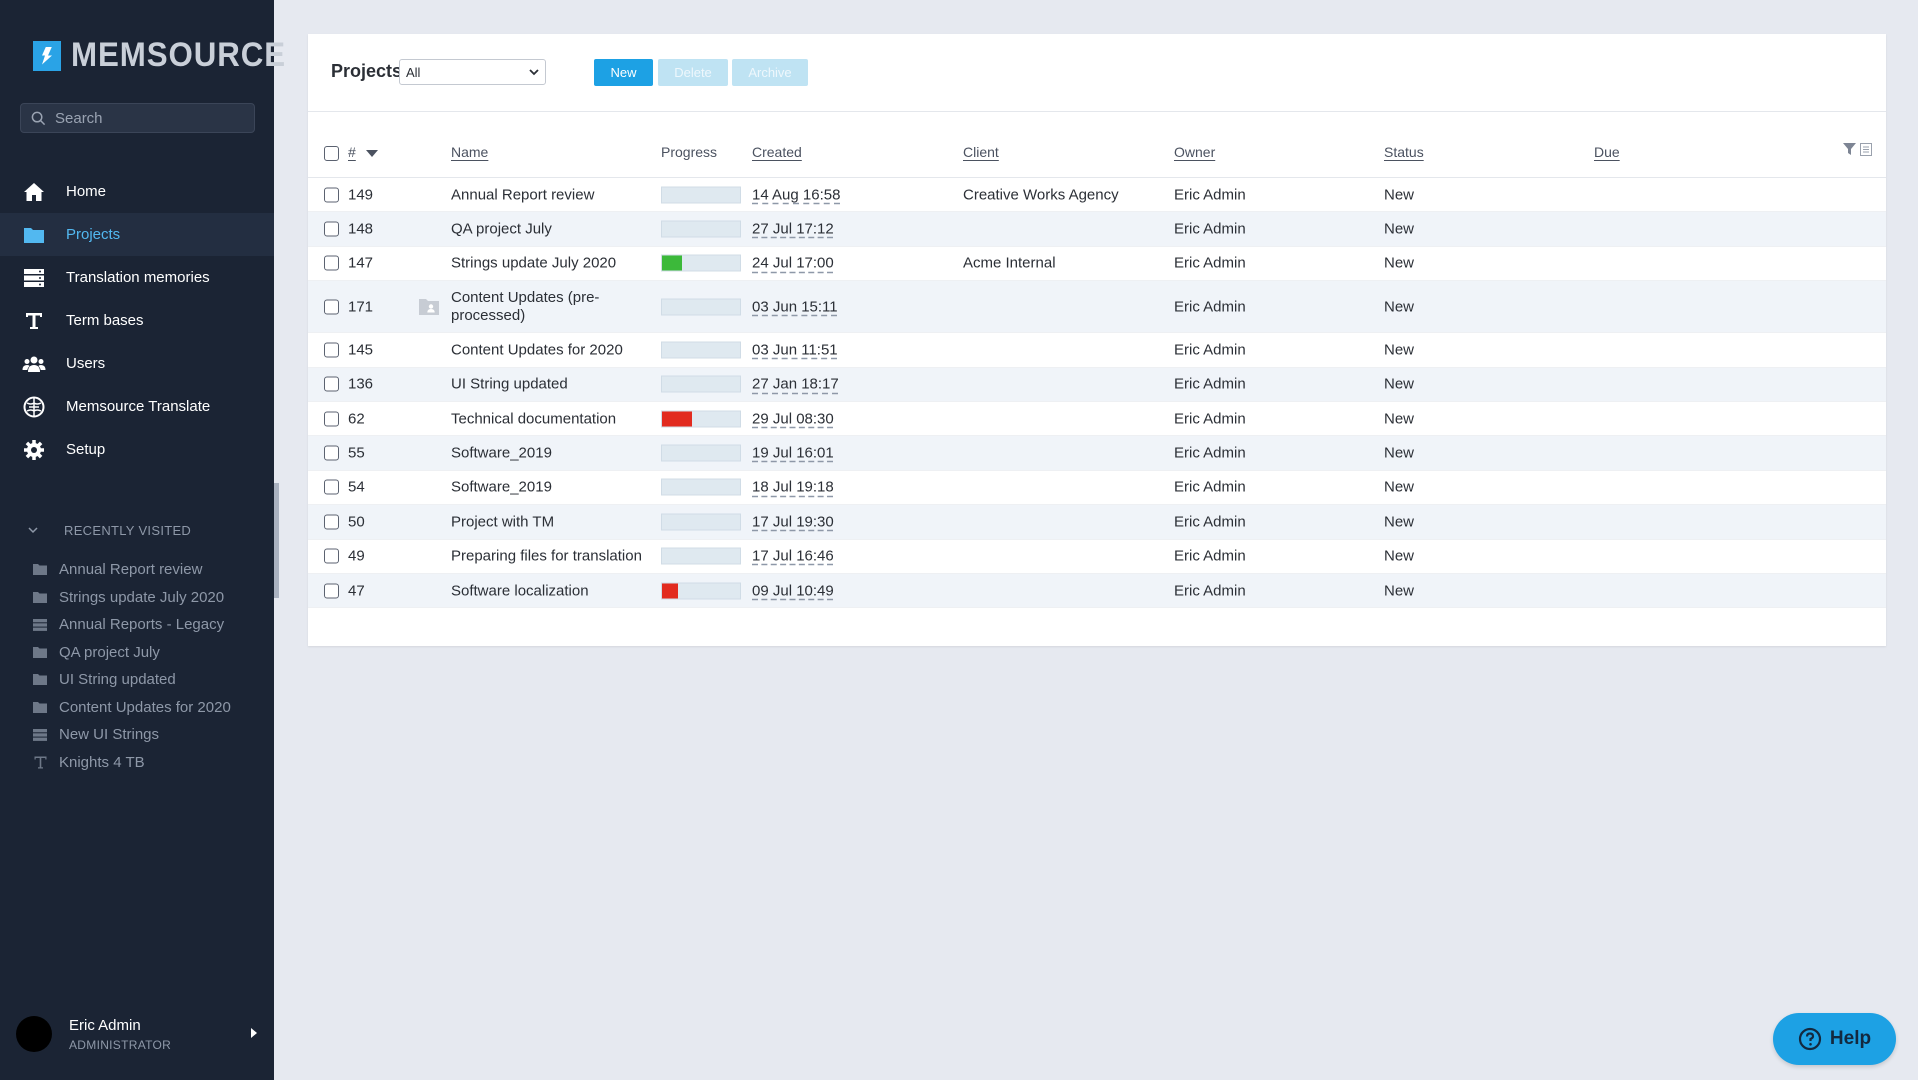  Describe the element at coordinates (331, 153) in the screenshot. I see `select-all-checkbox` at that location.